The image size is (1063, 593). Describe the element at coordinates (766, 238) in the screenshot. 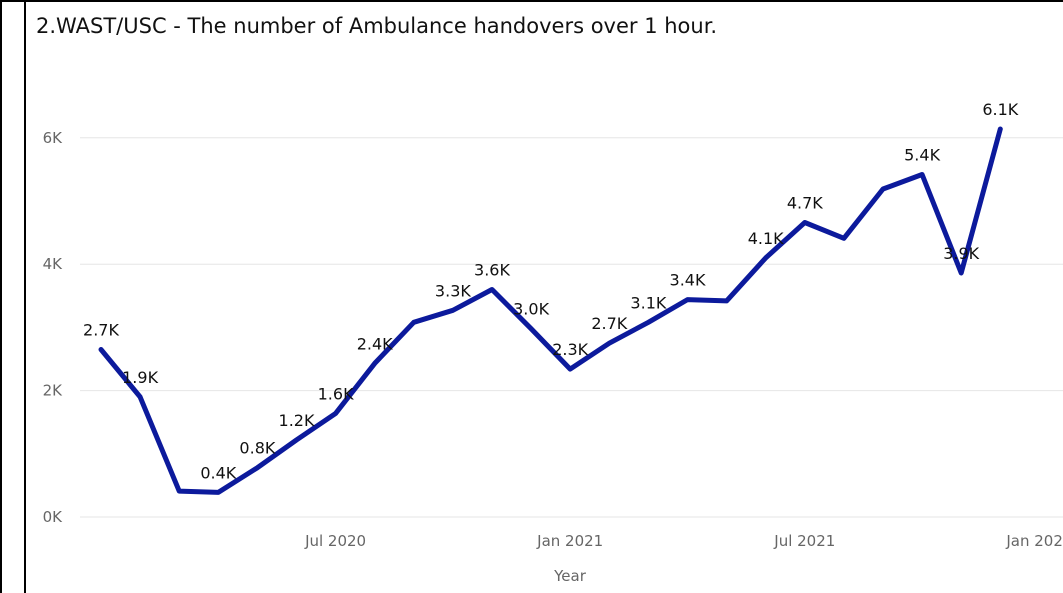

I see `data-label: 4.1K` at that location.